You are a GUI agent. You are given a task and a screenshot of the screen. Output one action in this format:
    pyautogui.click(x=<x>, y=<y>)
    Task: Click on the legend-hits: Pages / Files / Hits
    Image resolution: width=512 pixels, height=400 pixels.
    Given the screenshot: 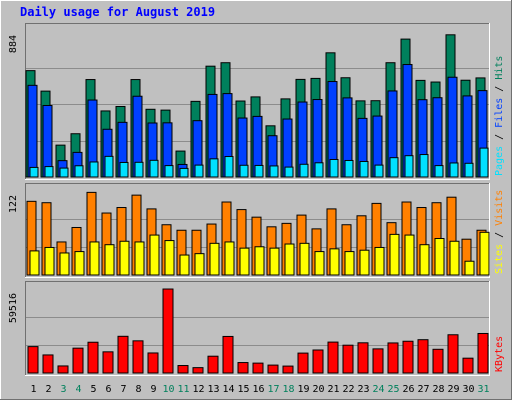 What is the action you would take?
    pyautogui.click(x=499, y=116)
    